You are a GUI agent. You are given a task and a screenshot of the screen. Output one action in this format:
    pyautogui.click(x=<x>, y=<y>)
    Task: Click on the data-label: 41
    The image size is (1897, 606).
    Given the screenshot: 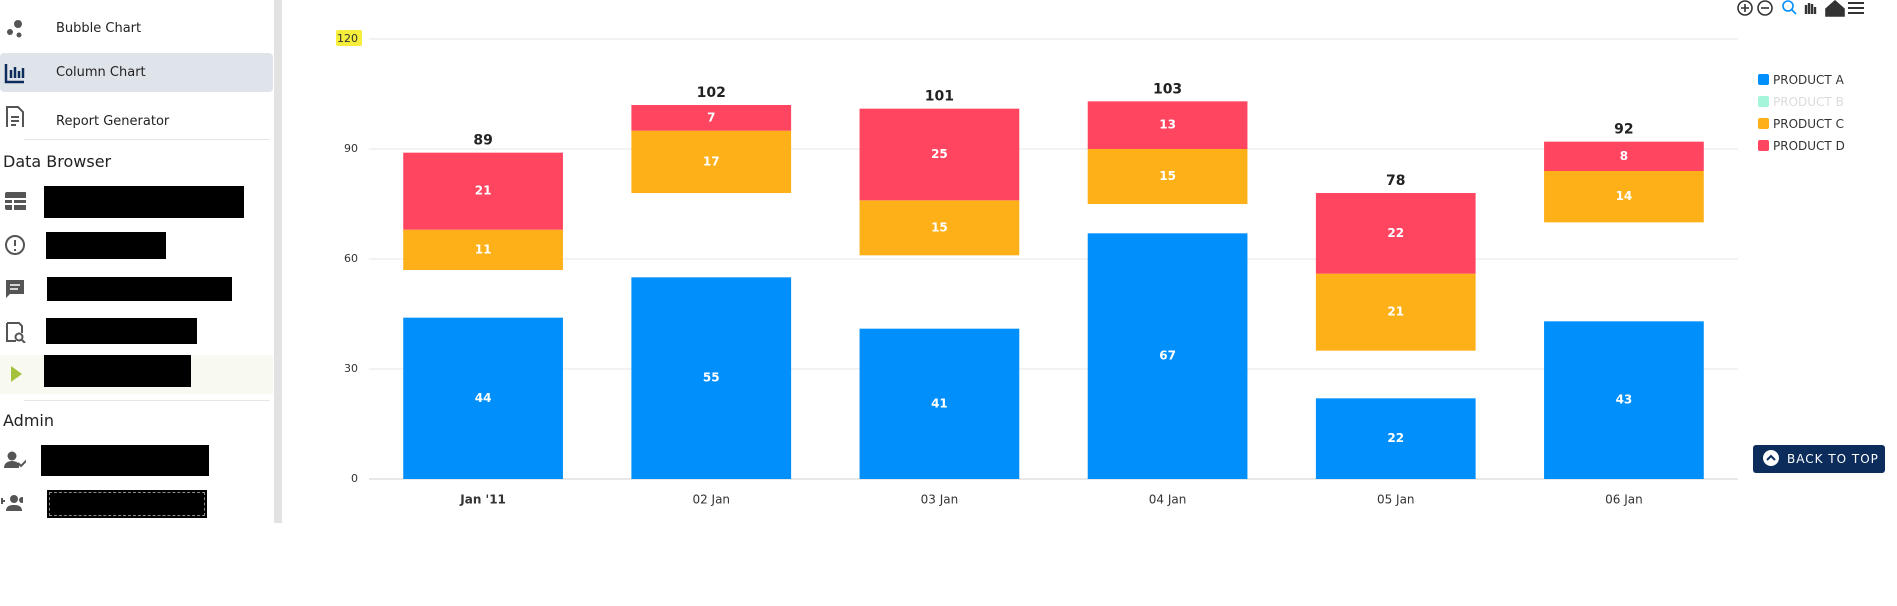 What is the action you would take?
    pyautogui.click(x=939, y=403)
    